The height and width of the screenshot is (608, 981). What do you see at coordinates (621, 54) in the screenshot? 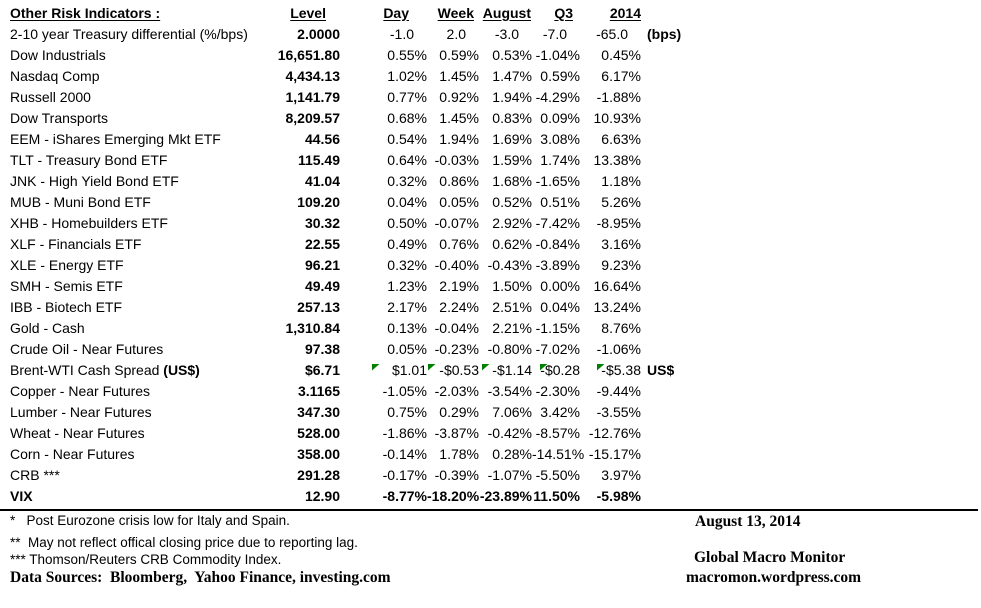
I see `y2014-value: 0.45%` at bounding box center [621, 54].